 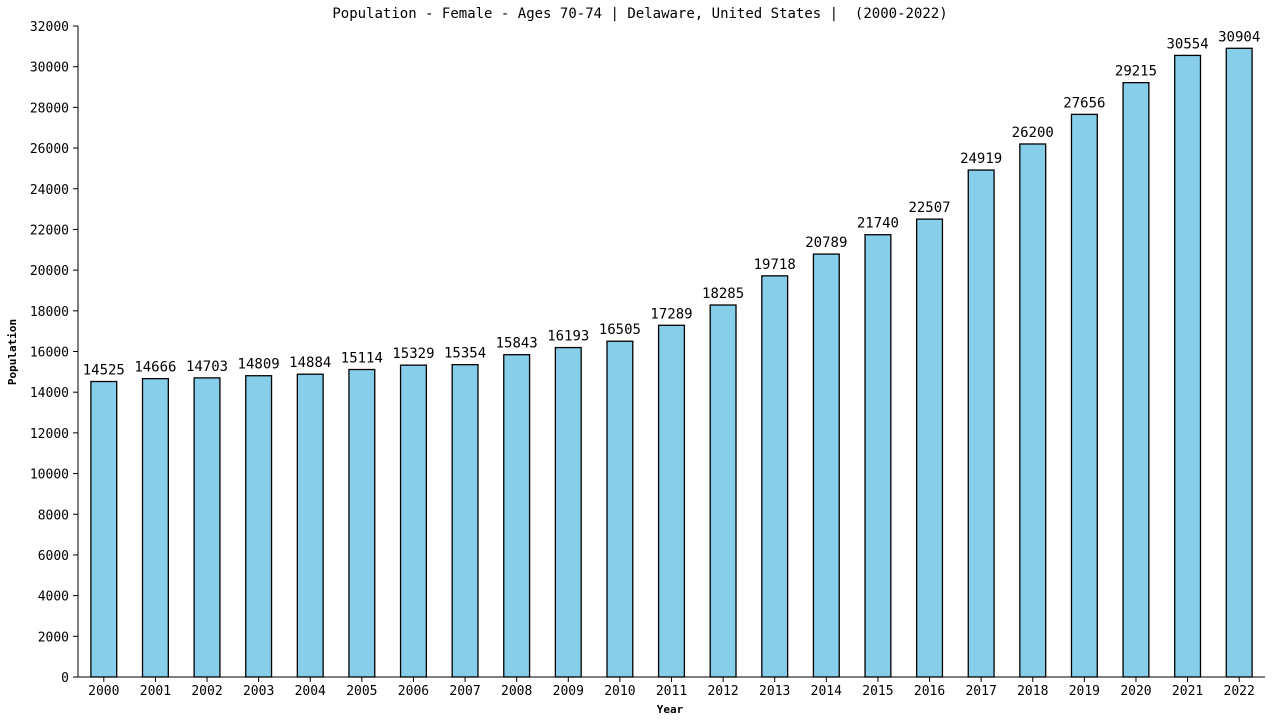 What do you see at coordinates (53, 637) in the screenshot?
I see `y-tick-label: 2000` at bounding box center [53, 637].